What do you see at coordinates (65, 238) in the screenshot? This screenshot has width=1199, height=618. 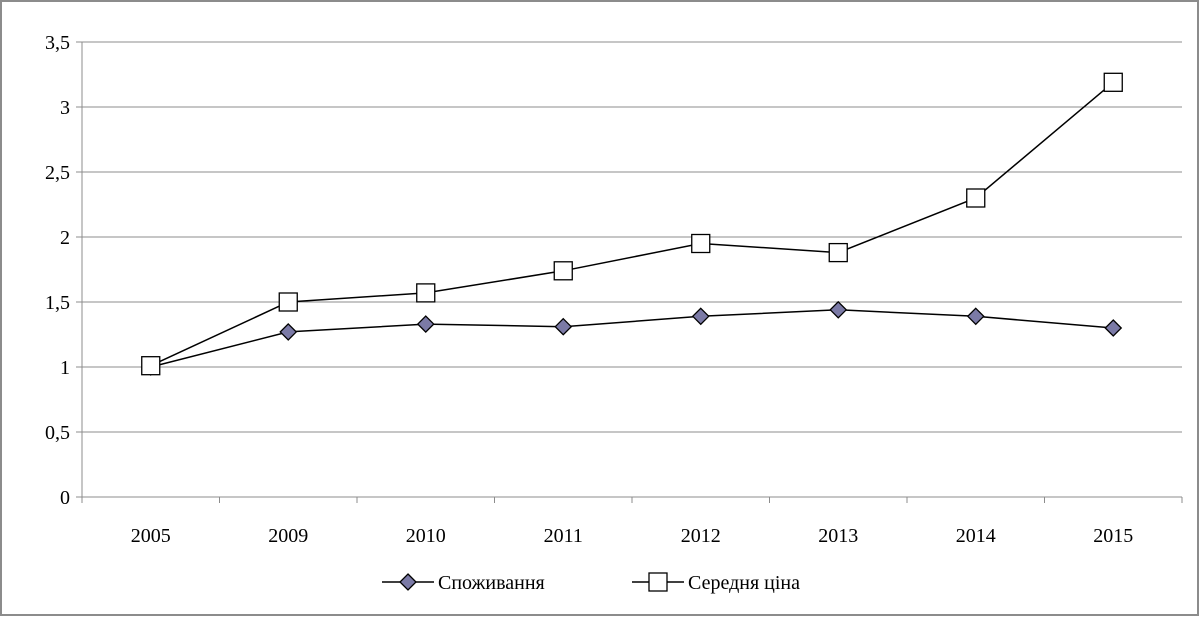 I see `y-tick-label: 2` at bounding box center [65, 238].